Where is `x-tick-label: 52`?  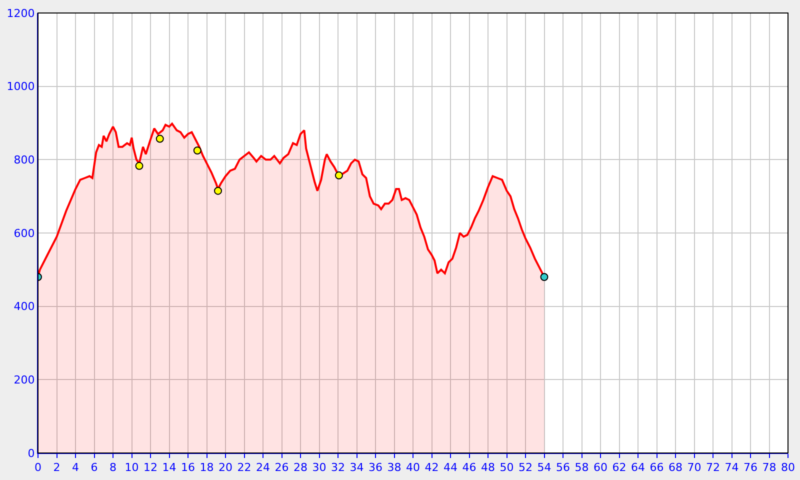 x-tick-label: 52 is located at coordinates (525, 467).